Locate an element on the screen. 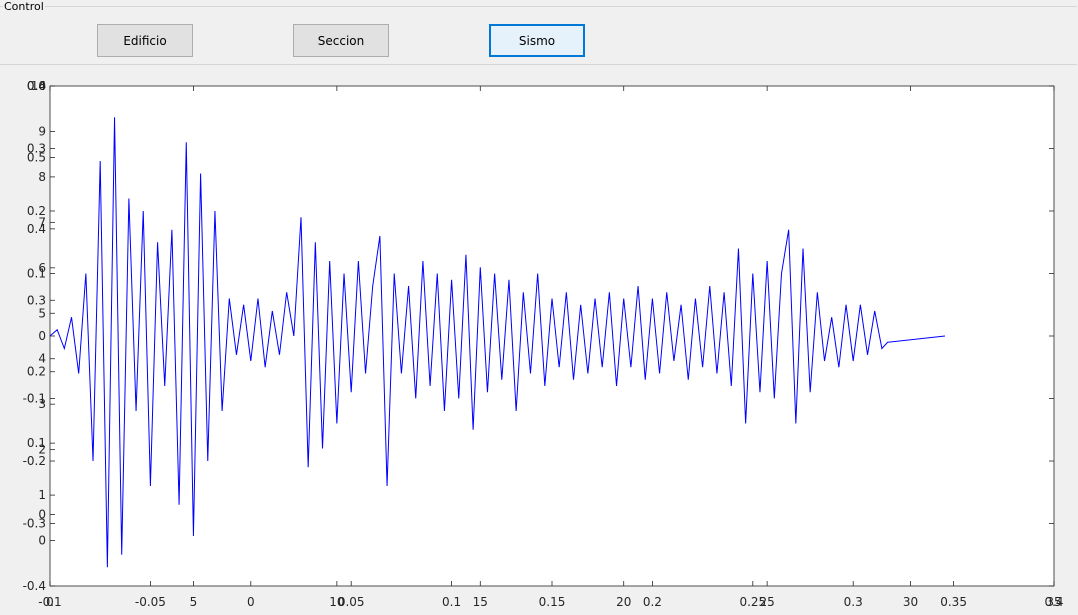 The height and width of the screenshot is (615, 1078). x-tick-label: 20 is located at coordinates (623, 602).